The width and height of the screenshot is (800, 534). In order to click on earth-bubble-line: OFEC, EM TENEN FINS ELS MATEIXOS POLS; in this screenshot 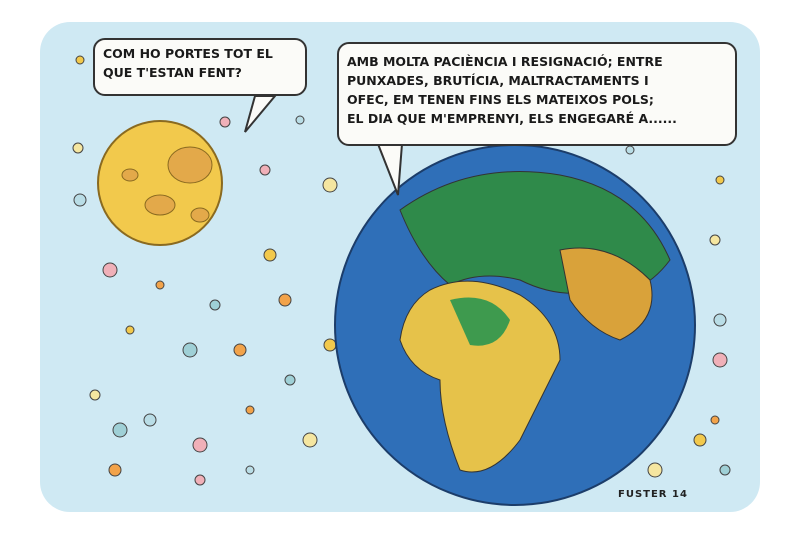, I will do `click(500, 99)`.